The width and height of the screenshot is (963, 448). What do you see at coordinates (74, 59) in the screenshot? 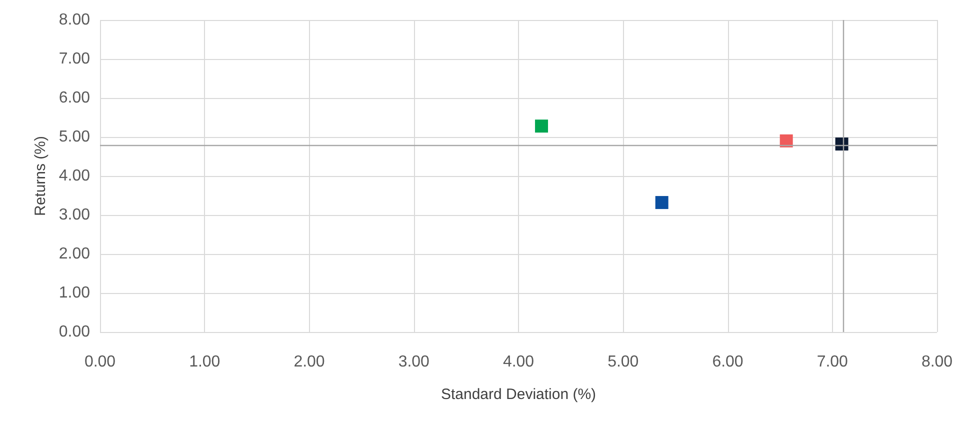
I see `y-tick-label: 7.00` at bounding box center [74, 59].